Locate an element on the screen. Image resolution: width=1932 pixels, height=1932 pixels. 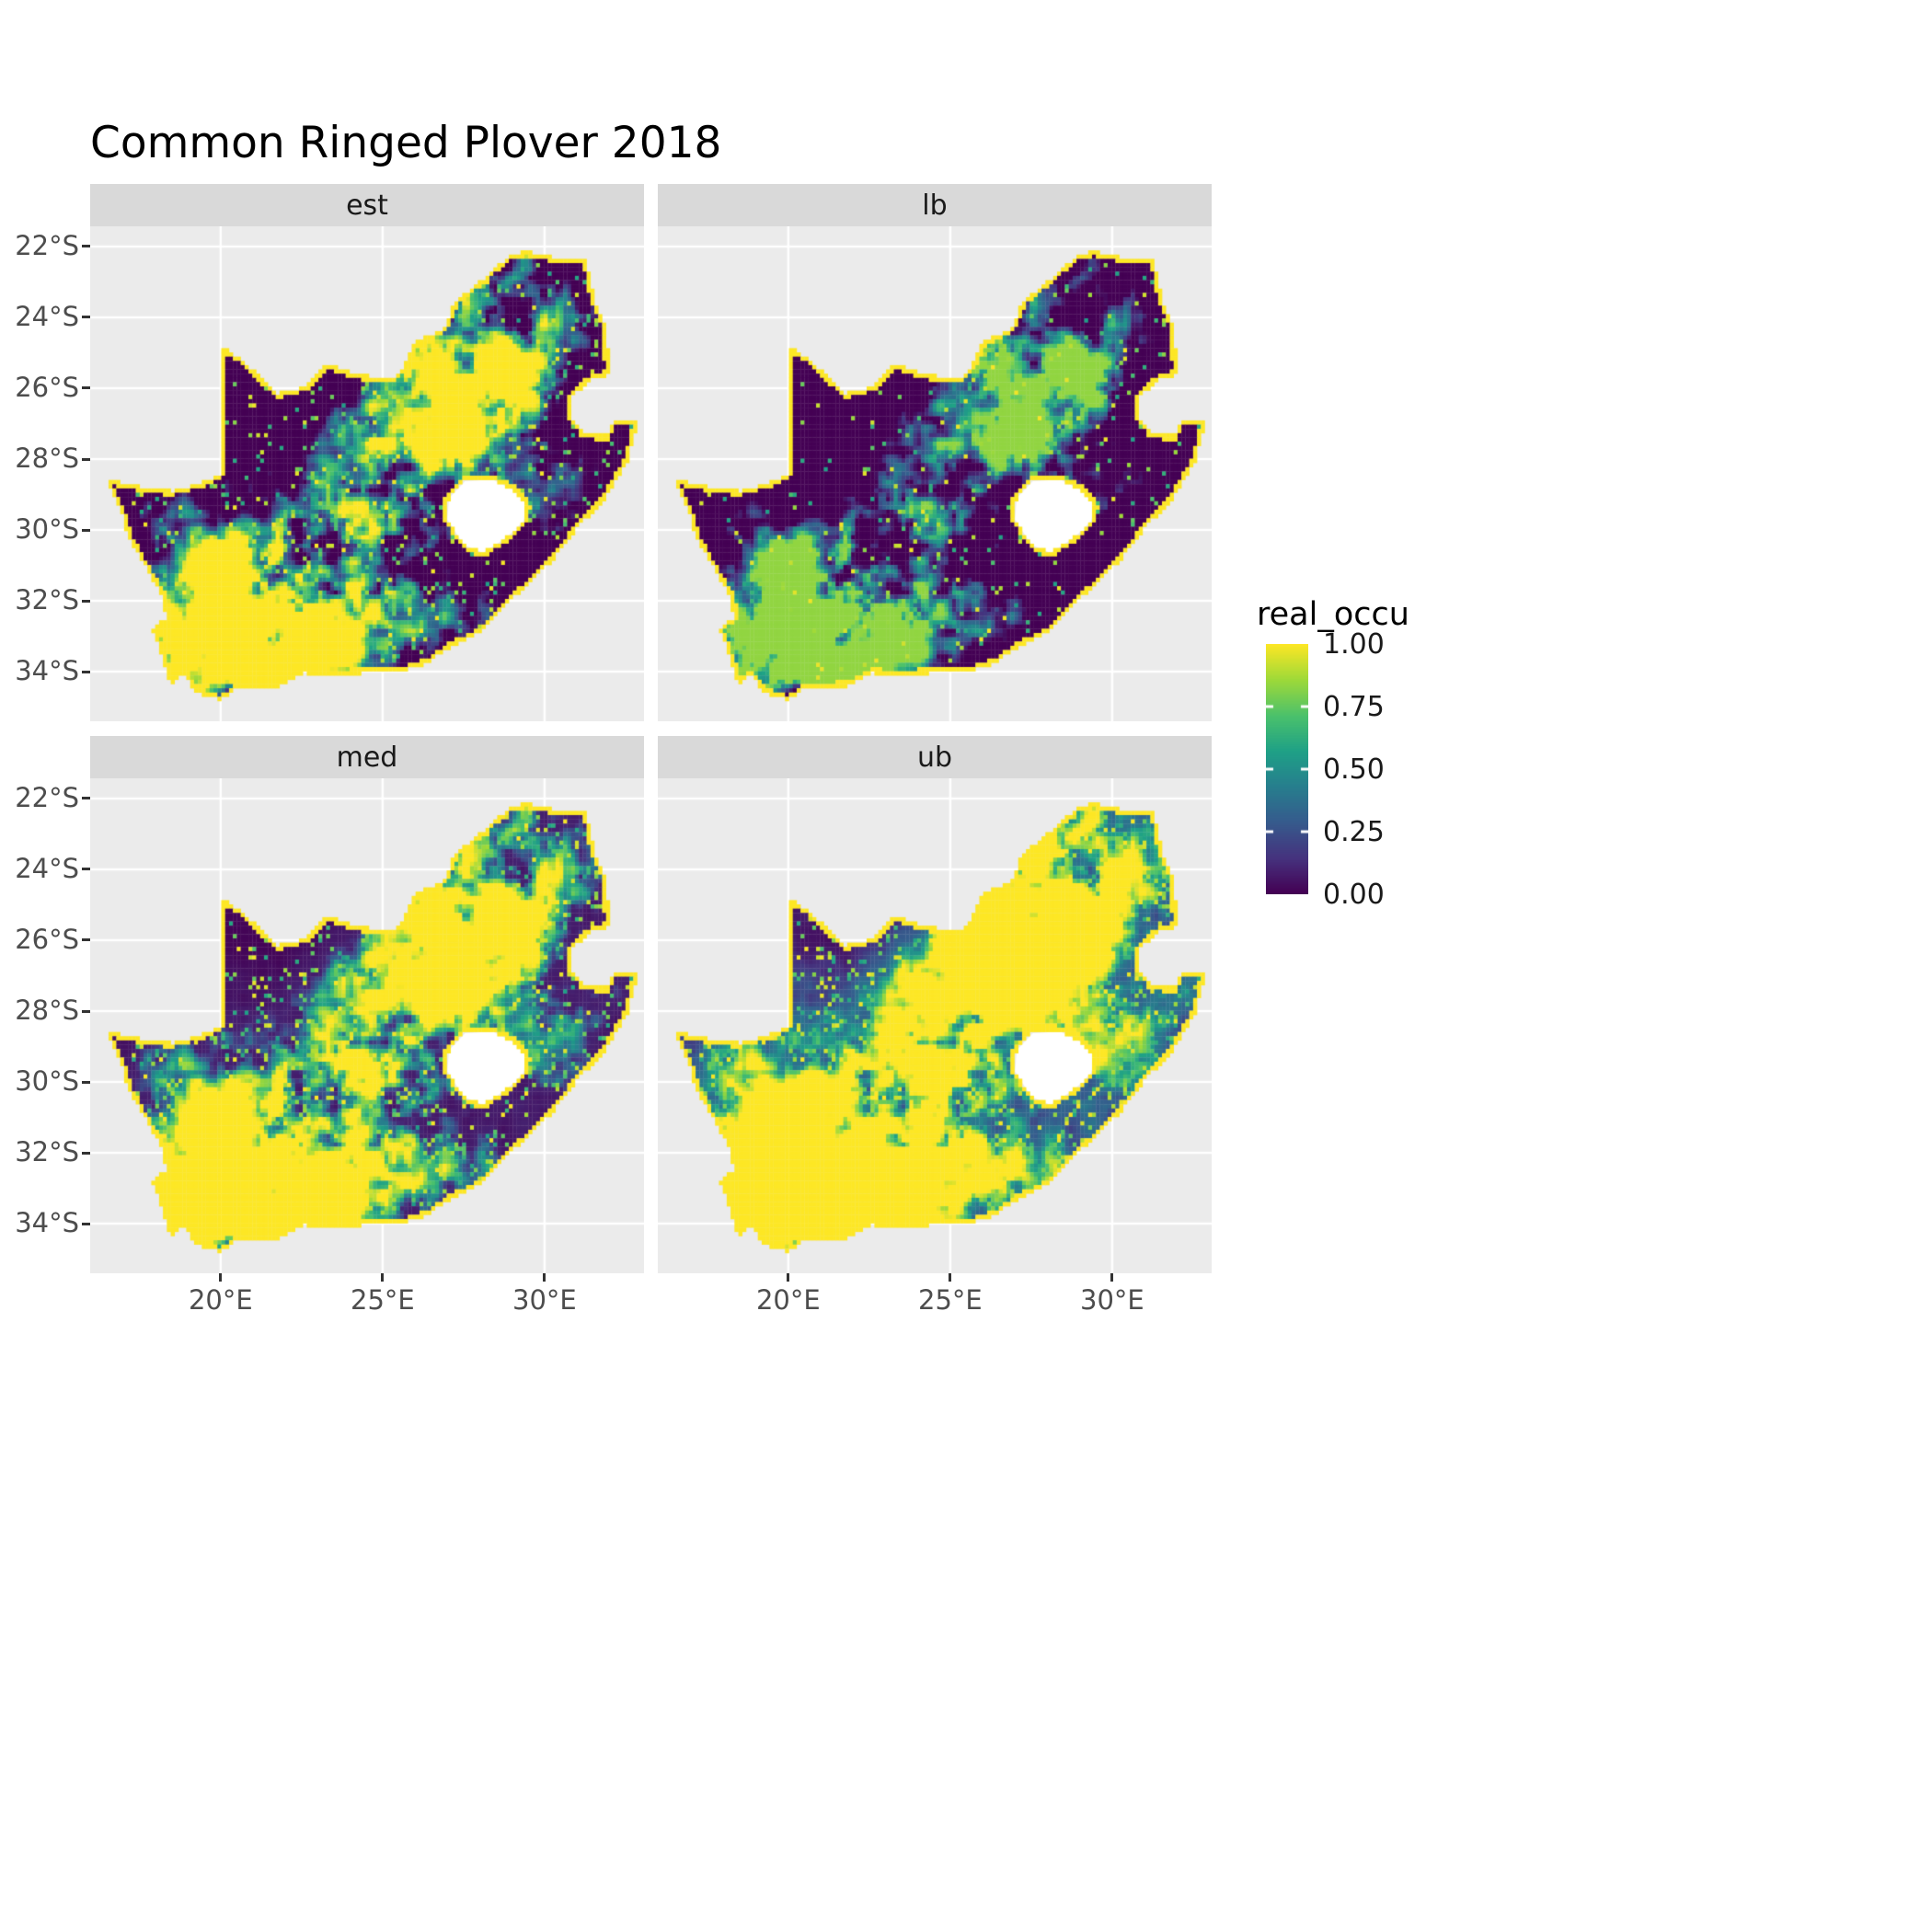
facet-strip-label-ub: ub is located at coordinates (934, 757).